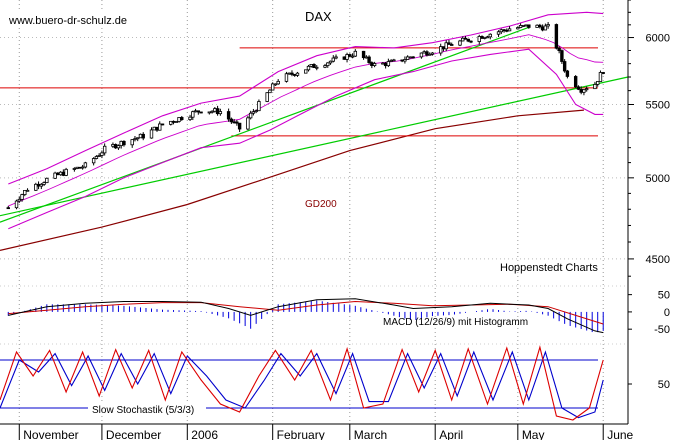  What do you see at coordinates (664, 296) in the screenshot?
I see `macd-tick-label: 50` at bounding box center [664, 296].